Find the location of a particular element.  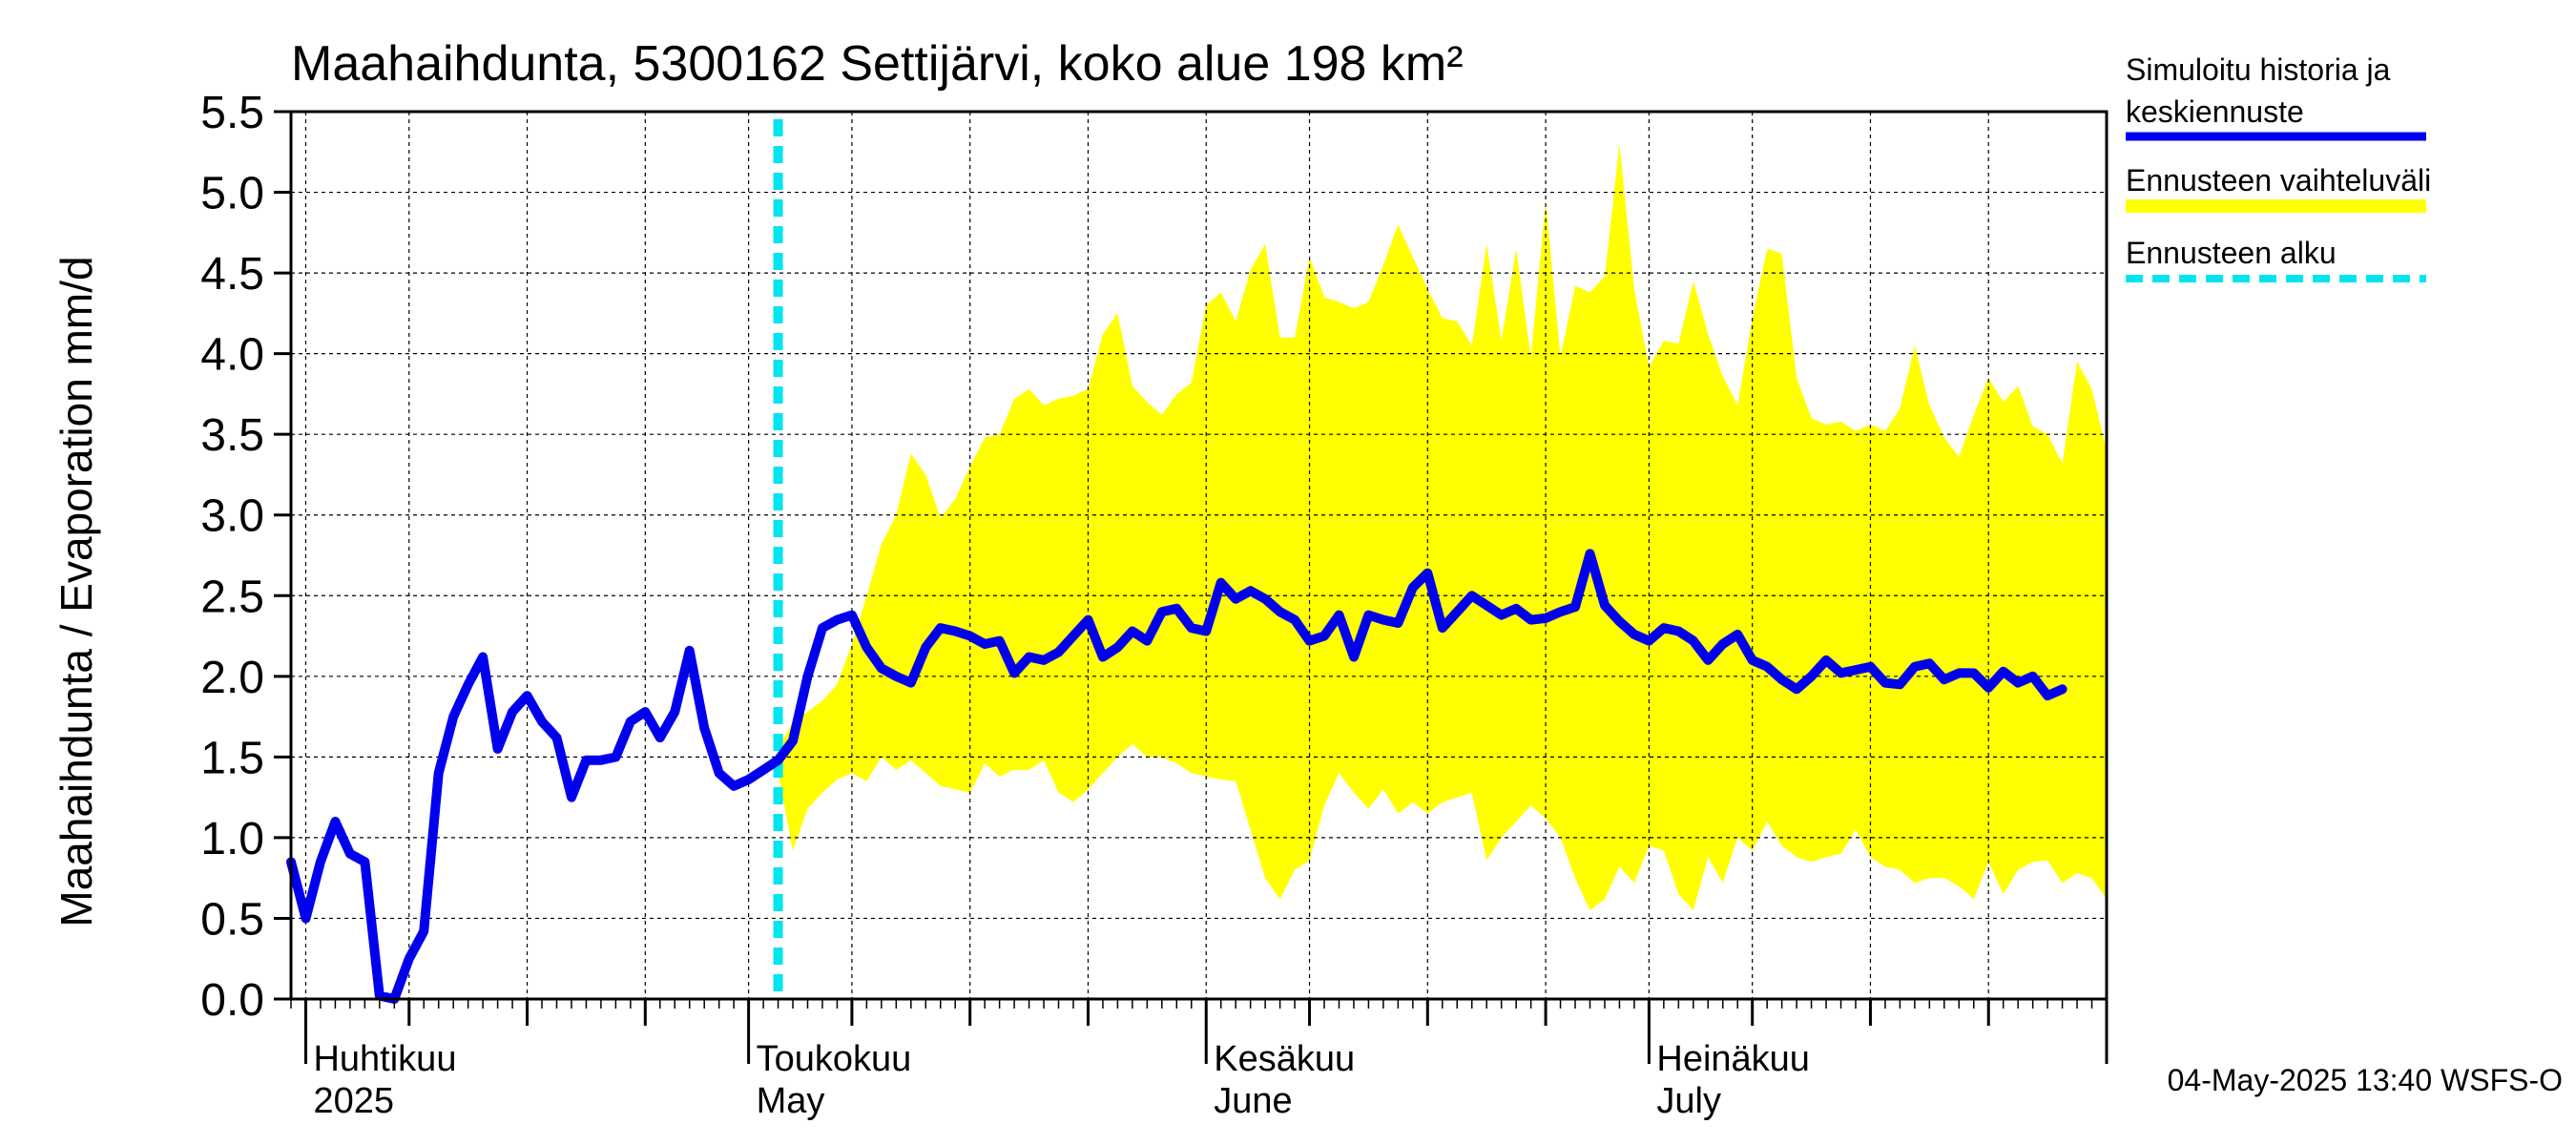

y-tick-labels: 0.0 0.5 1.0 1.5 2.0 2.5 3.0 3.5 4.0 4.5 5.0 5.5 is located at coordinates (232, 557).